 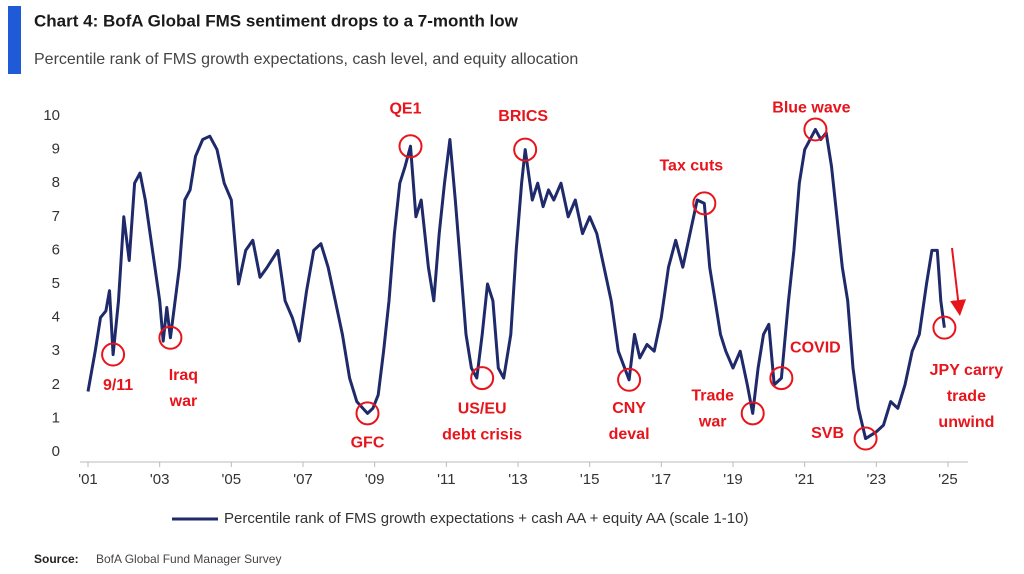 I want to click on y-tick-label: 5, so click(x=56, y=283).